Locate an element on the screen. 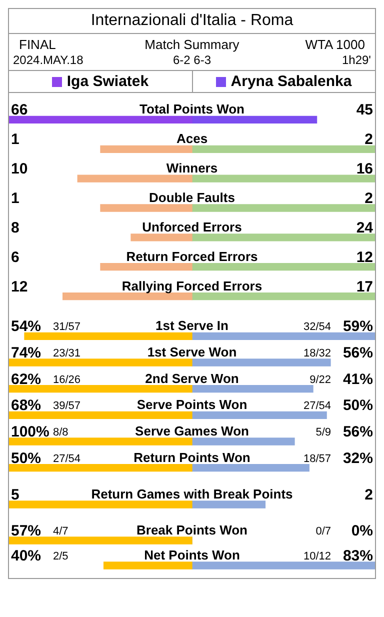  data-label: 57% is located at coordinates (26, 531).